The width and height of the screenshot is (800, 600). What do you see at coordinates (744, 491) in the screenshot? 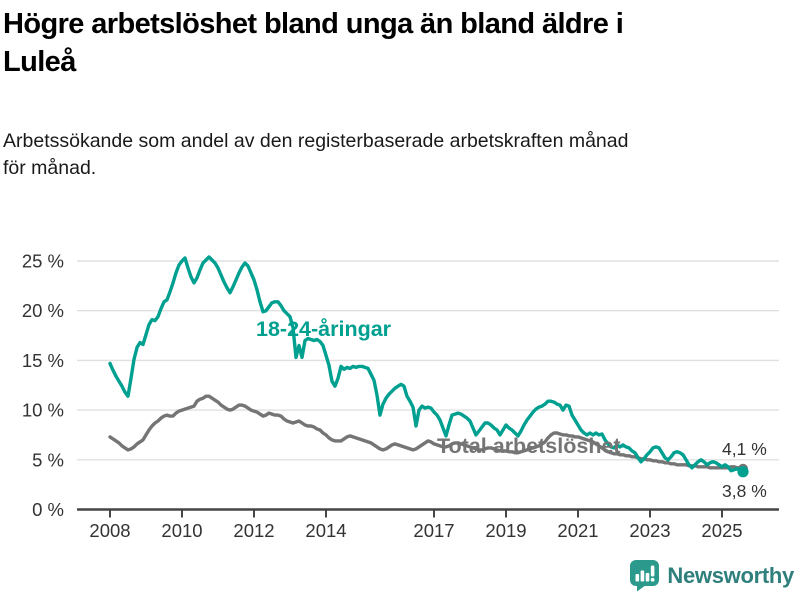
I see `end-value-label-youth: 3,8 %` at bounding box center [744, 491].